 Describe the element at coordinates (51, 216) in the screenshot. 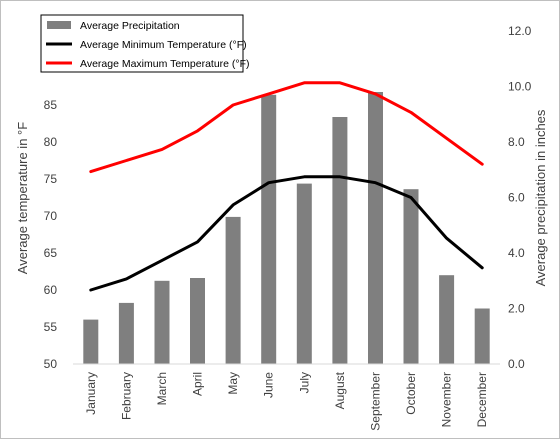

I see `left-axis-tick-label: 70` at that location.